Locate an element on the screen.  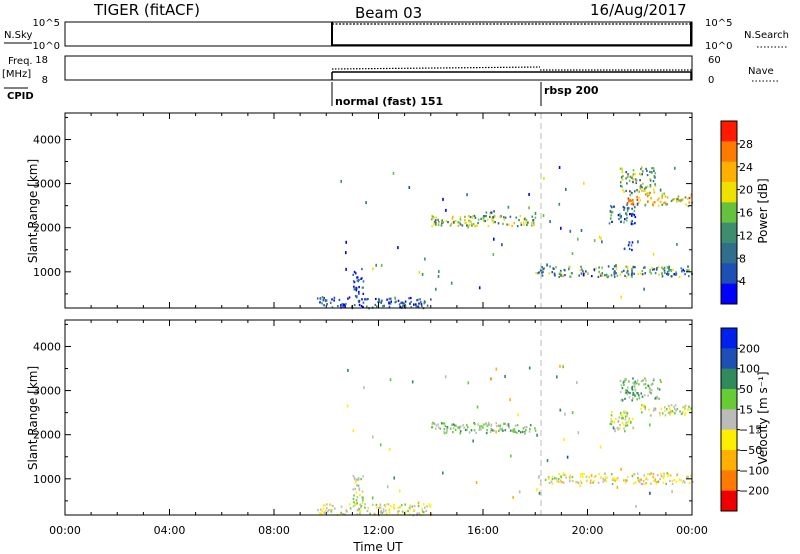
x-tick-label: 08:00 is located at coordinates (274, 530).